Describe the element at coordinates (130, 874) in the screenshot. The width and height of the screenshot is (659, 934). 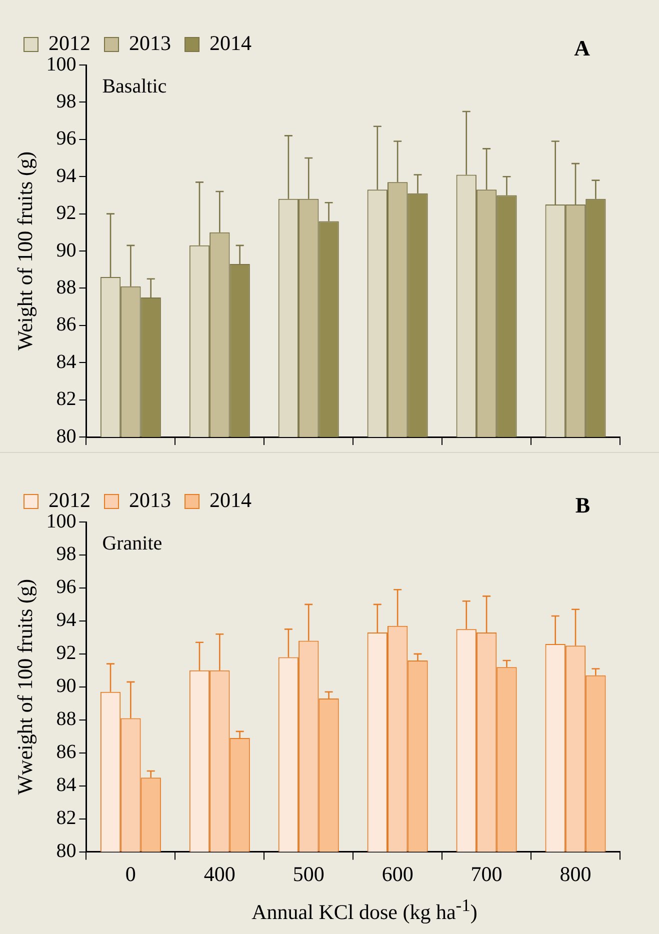
I see `x-tick-label: 0` at that location.